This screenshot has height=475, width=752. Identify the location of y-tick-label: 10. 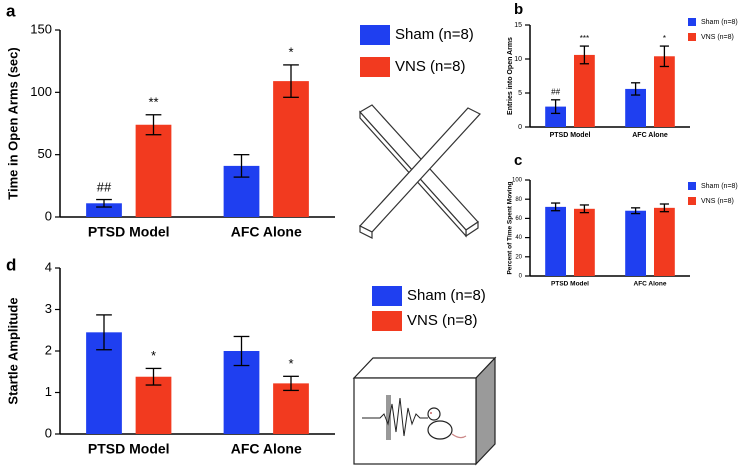
(518, 59).